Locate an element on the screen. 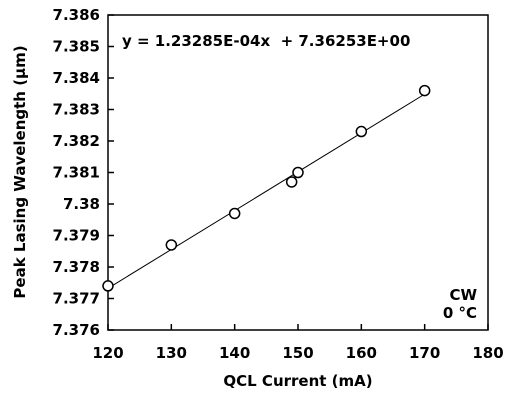 The height and width of the screenshot is (394, 516). annotation-temperature: 0 °C is located at coordinates (460, 313).